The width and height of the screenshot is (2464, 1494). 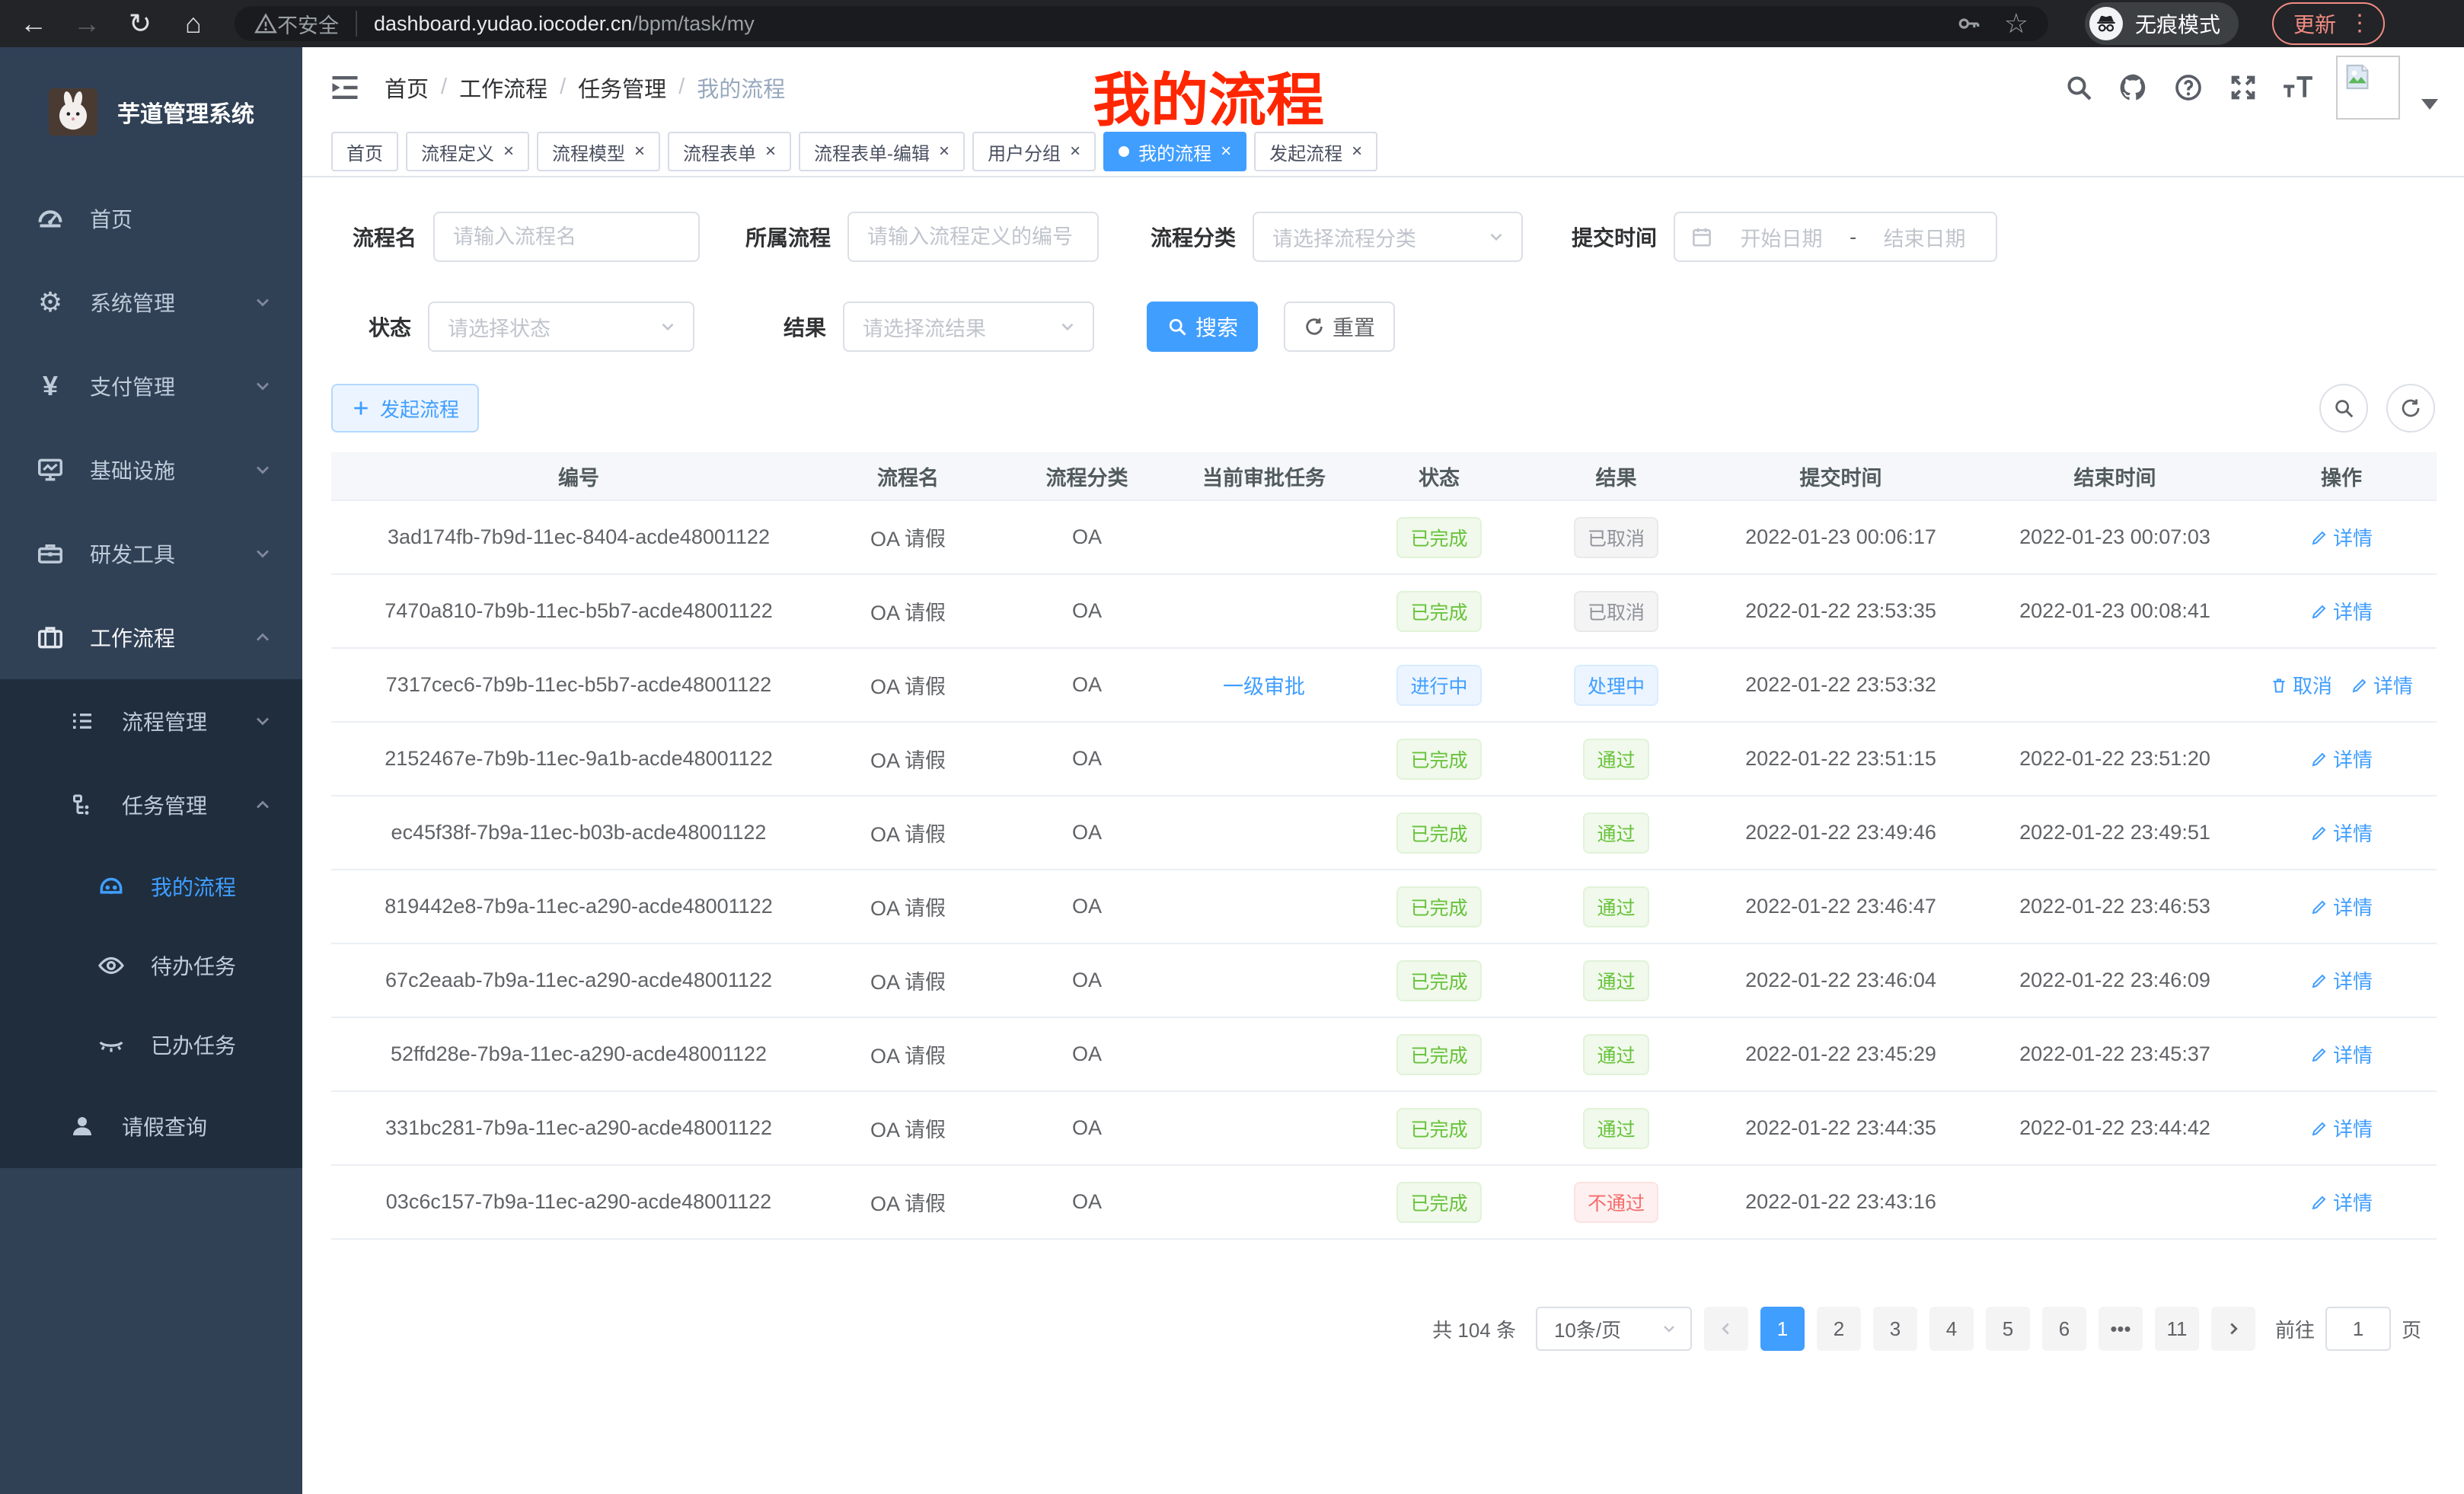 I want to click on sidebar-item-leave-query: 请假查询, so click(x=151, y=1126).